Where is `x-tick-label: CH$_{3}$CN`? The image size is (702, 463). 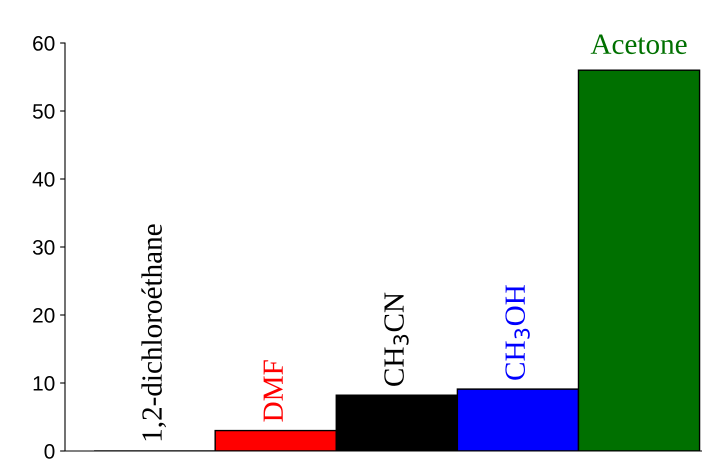 x-tick-label: CH$_{3}$CN is located at coordinates (396, 339).